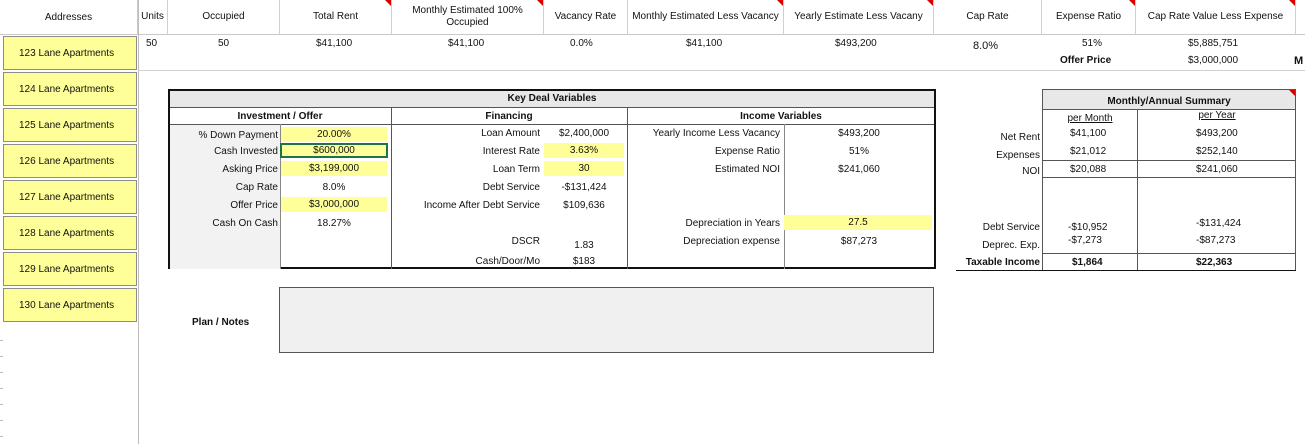  What do you see at coordinates (856, 43) in the screenshot?
I see `cell-yearly-est-less: $493,200` at bounding box center [856, 43].